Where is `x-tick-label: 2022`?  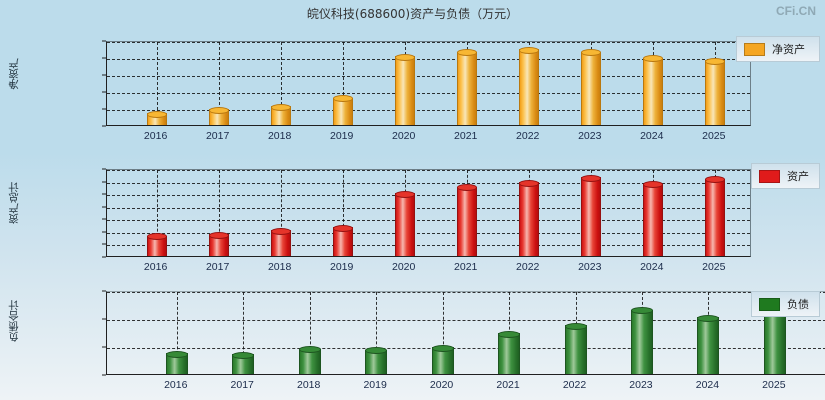 x-tick-label: 2022 is located at coordinates (528, 136).